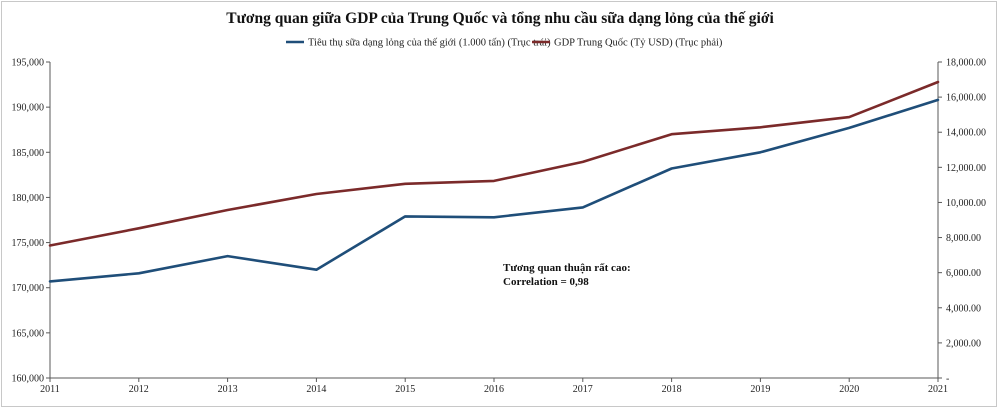 Image resolution: width=1000 pixels, height=410 pixels. I want to click on right-tick-label: 12,000.00, so click(966, 168).